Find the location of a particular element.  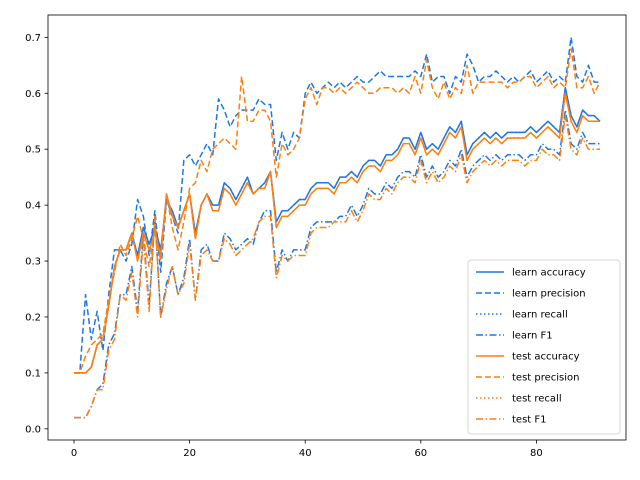

x-tick-label: 20 is located at coordinates (189, 453).